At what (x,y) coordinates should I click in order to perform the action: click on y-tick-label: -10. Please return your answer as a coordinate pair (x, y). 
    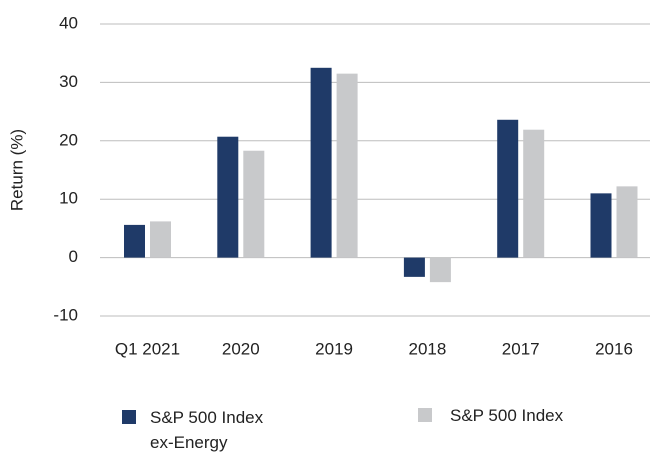
    Looking at the image, I should click on (65, 314).